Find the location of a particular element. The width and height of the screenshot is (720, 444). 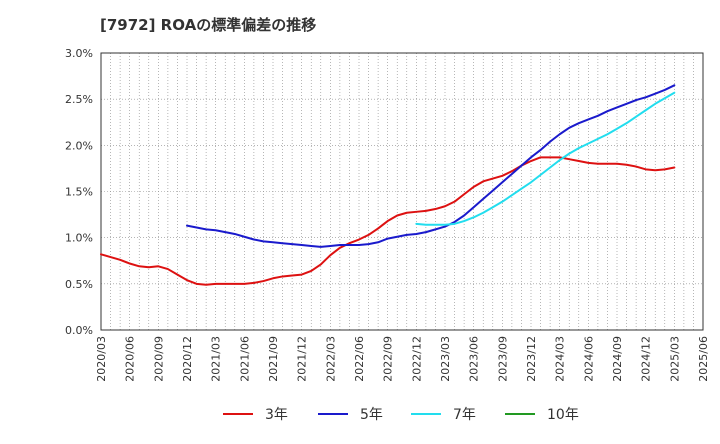

x-tick-label: 2023/12 is located at coordinates (531, 359).